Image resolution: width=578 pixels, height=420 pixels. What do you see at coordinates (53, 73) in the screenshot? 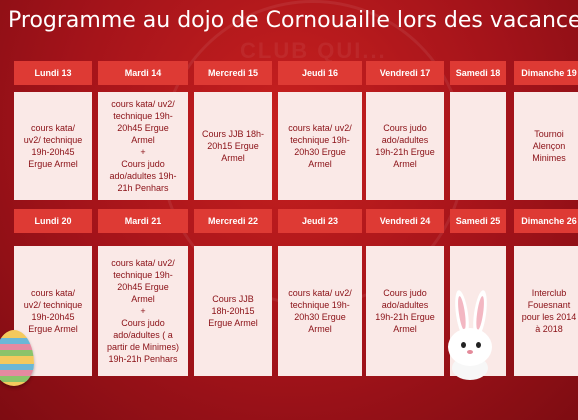
I see `day-header: Lundi 13` at bounding box center [53, 73].